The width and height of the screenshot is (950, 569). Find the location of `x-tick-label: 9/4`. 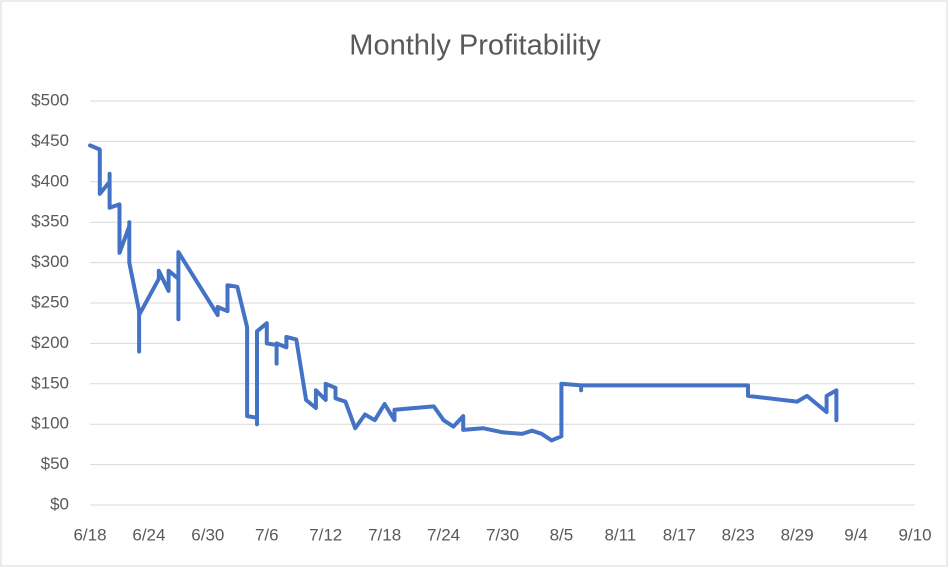

x-tick-label: 9/4 is located at coordinates (856, 534).